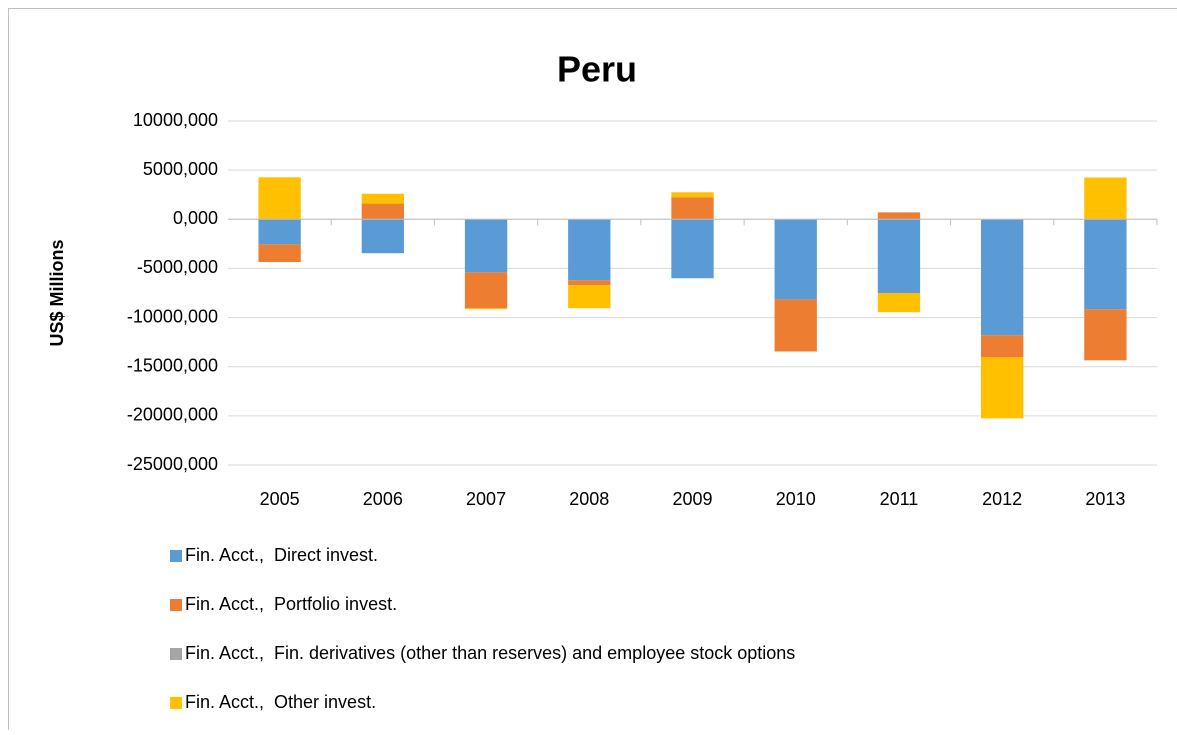 Image resolution: width=1177 pixels, height=735 pixels. I want to click on x-tick-label: 2009, so click(692, 499).